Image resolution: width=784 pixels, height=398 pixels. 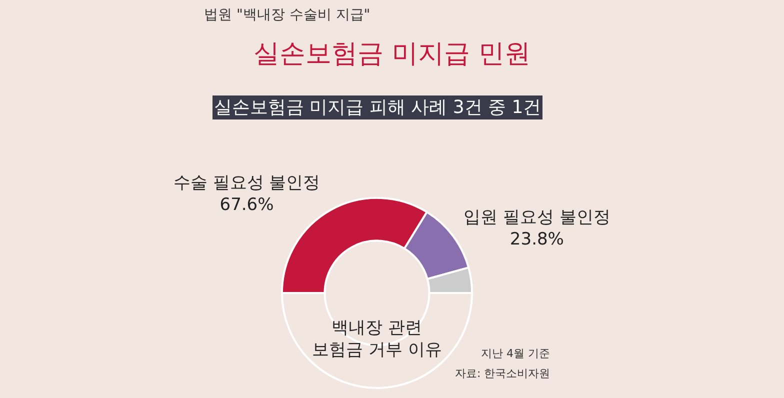 What do you see at coordinates (287, 15) in the screenshot?
I see `text: 법원 "백내장 수술비 지급"` at bounding box center [287, 15].